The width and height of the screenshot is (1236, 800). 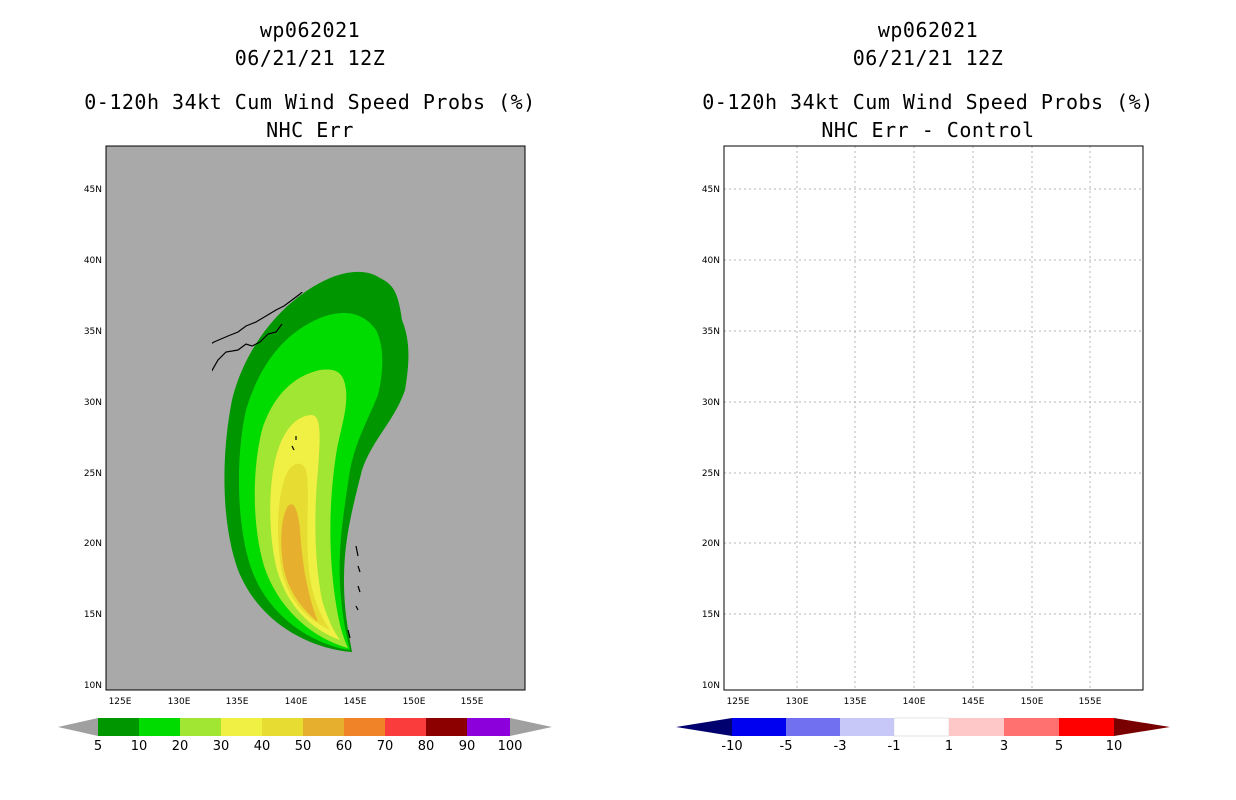 What do you see at coordinates (711, 438) in the screenshot?
I see `right-lat-axis: 45N 40N 35N 30N 25N 20N 15N 10N` at bounding box center [711, 438].